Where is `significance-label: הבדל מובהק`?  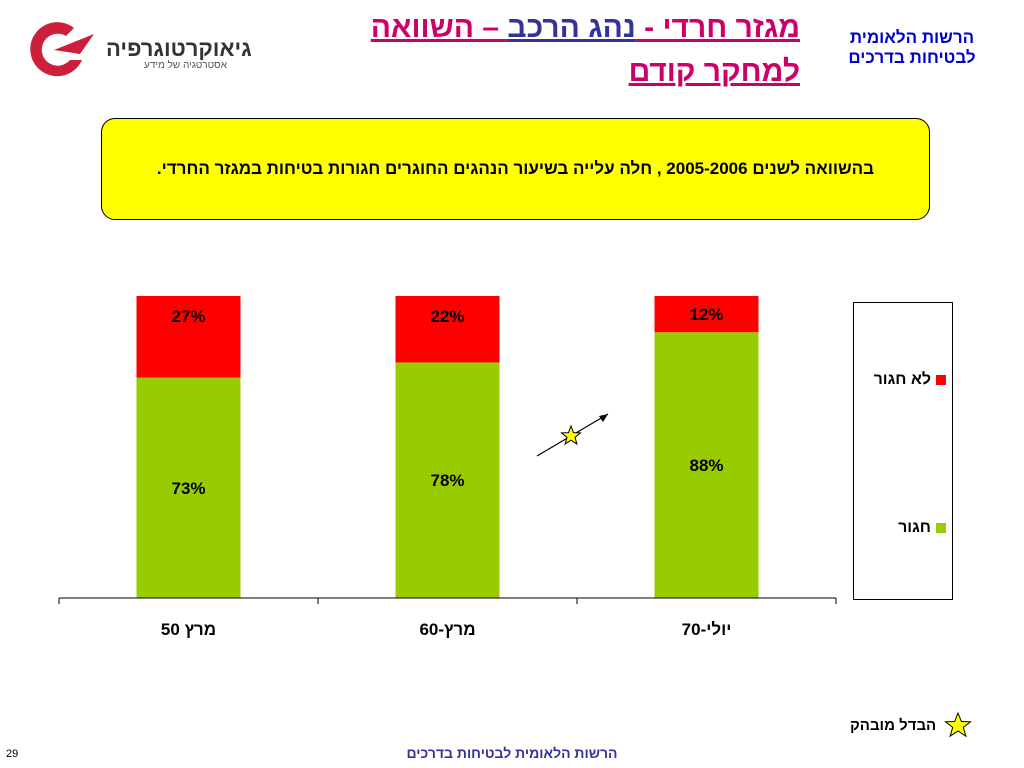 significance-label: הבדל מובהק is located at coordinates (893, 725).